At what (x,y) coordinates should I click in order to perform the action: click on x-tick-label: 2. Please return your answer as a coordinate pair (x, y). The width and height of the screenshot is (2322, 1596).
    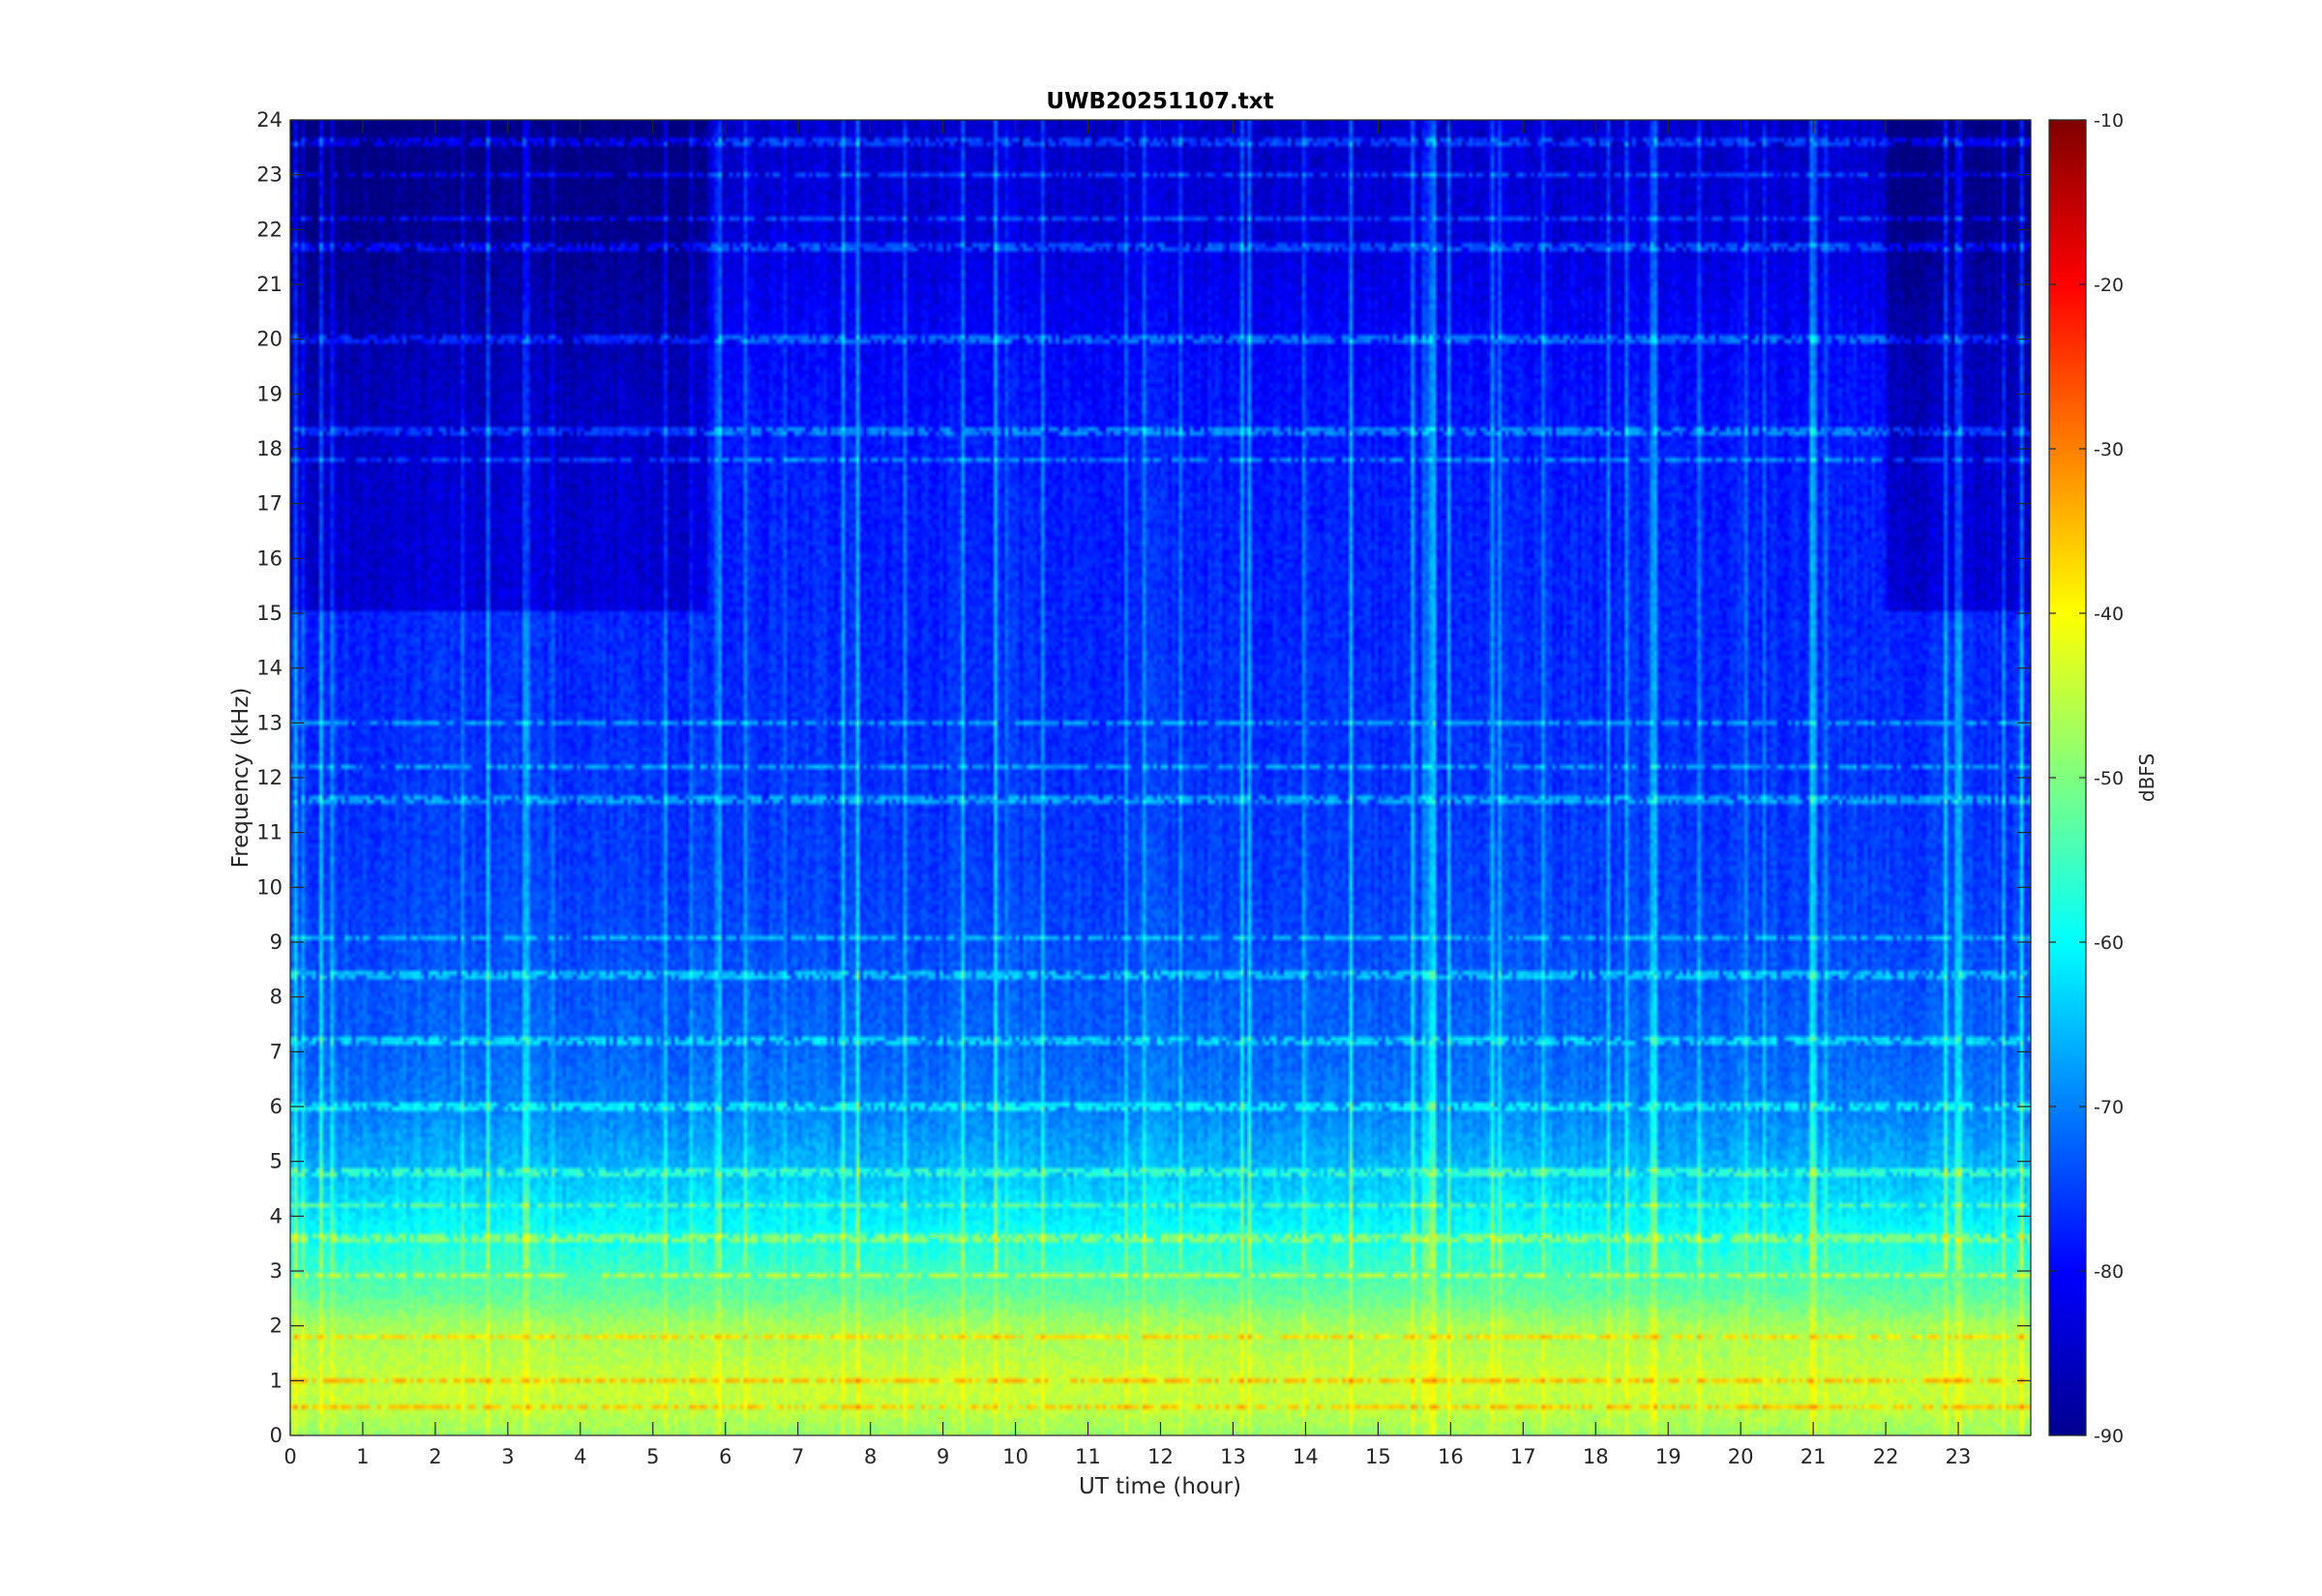
    Looking at the image, I should click on (435, 1456).